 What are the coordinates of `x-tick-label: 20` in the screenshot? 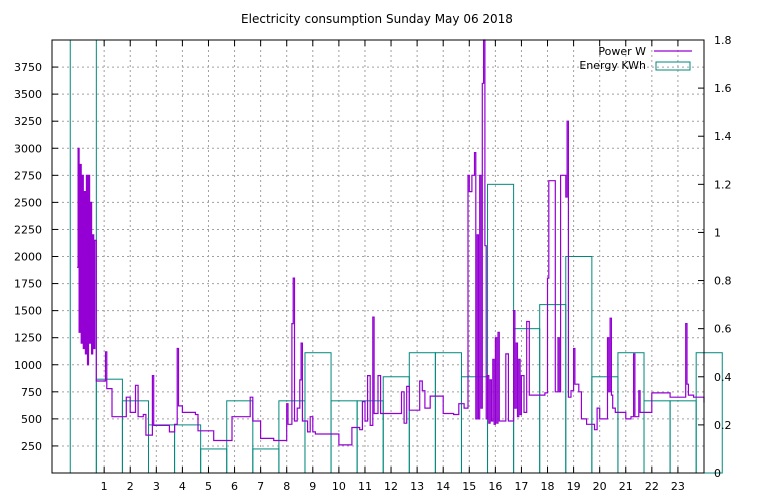 It's located at (600, 486).